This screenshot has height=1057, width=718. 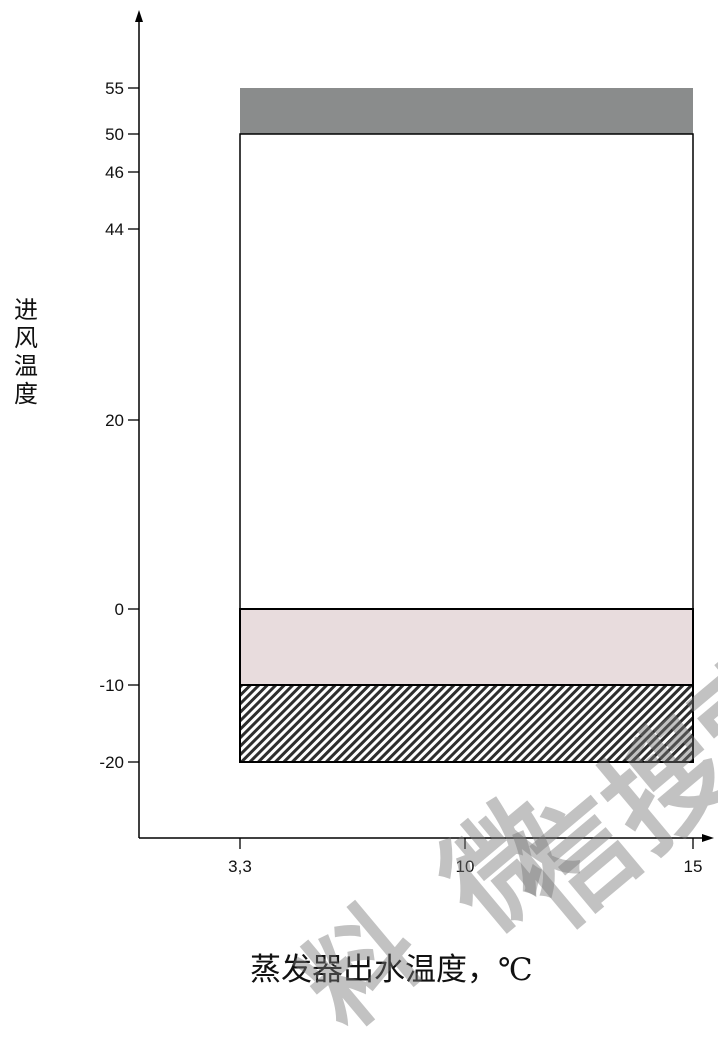 I want to click on x-axis-label: 蒸发器出水温度，℃, so click(x=391, y=970).